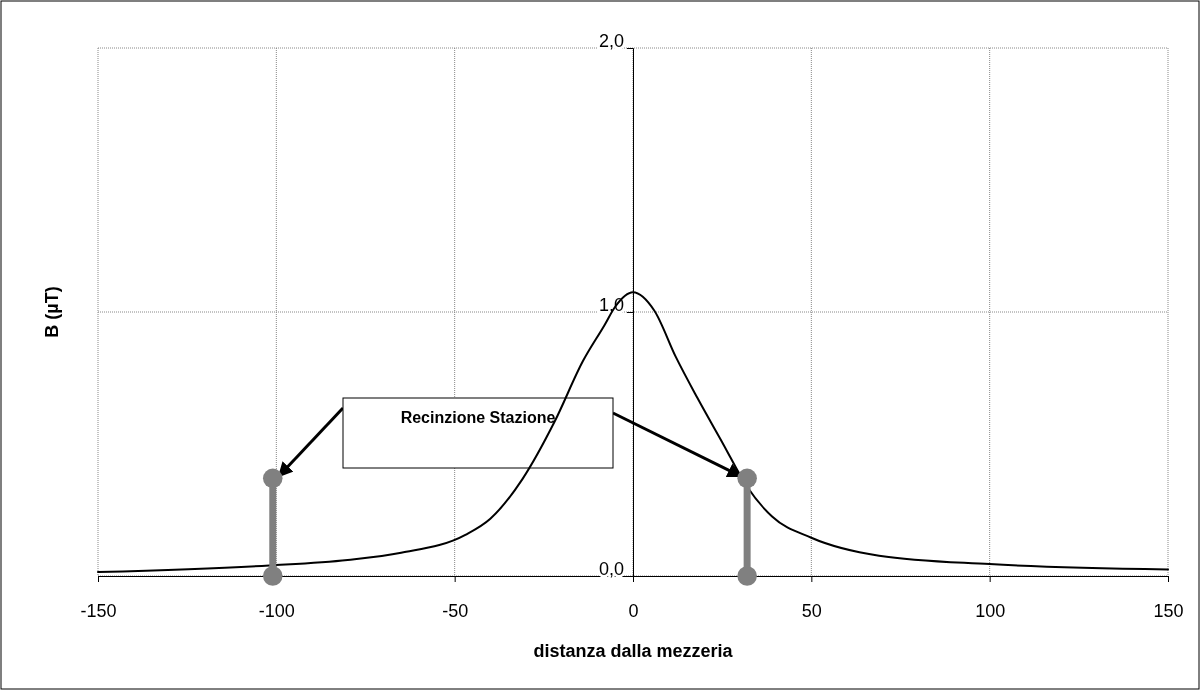 The height and width of the screenshot is (692, 1202). I want to click on x-axis-title: distanza dalla mezzeria, so click(633, 651).